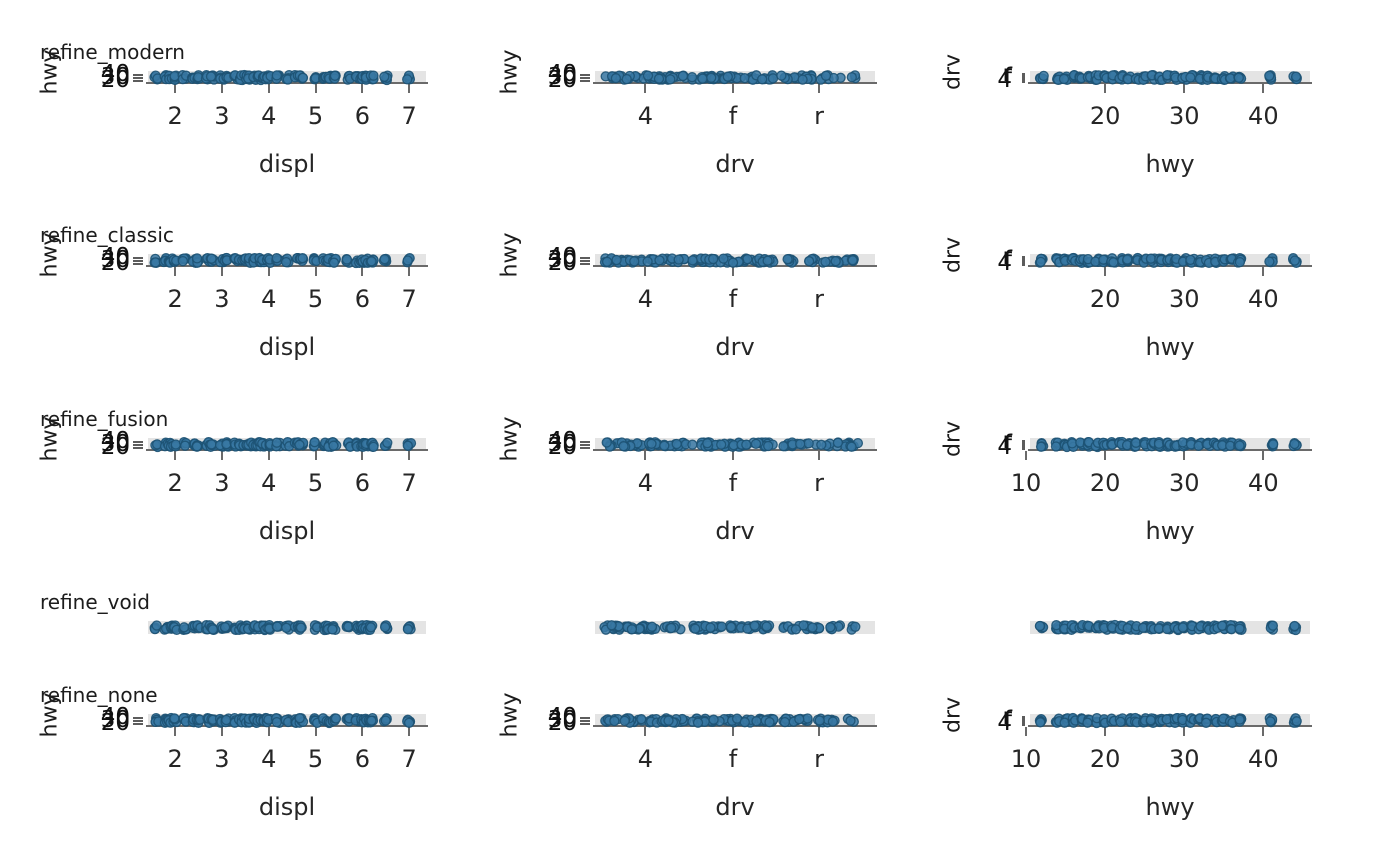  What do you see at coordinates (1026, 759) in the screenshot?
I see `x-tick-label: 10` at bounding box center [1026, 759].